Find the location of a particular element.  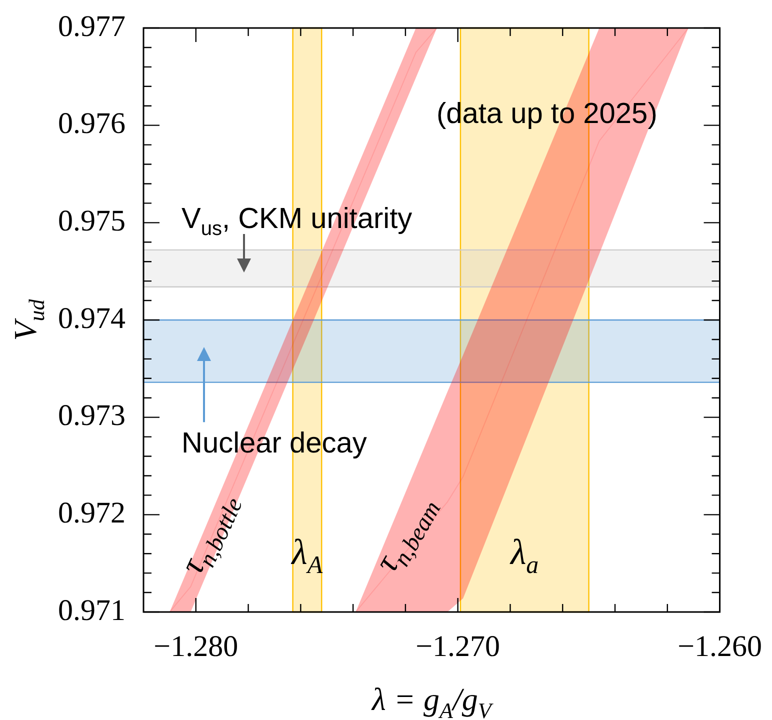

y-tick-label: 0.974 is located at coordinates (92, 318).